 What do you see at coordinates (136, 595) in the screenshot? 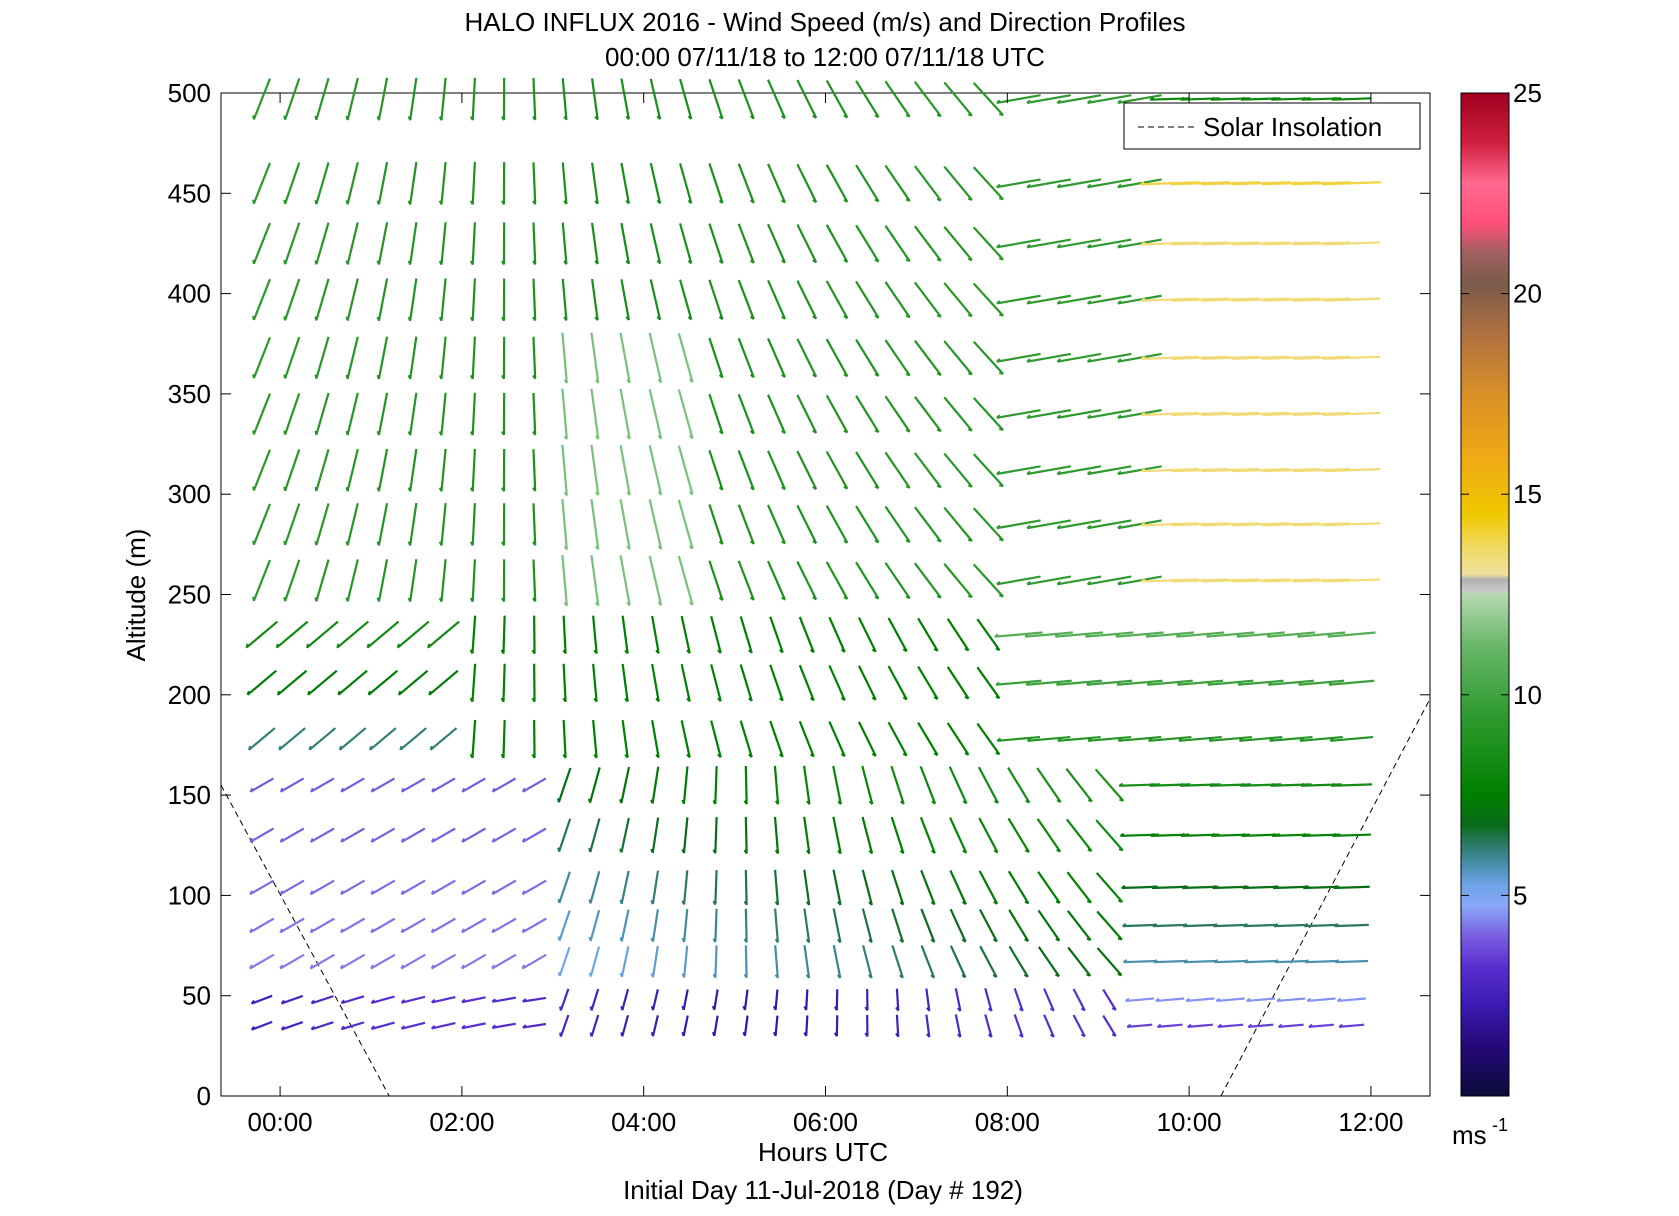
I see `y-axis-label: Altitude (m)` at bounding box center [136, 595].